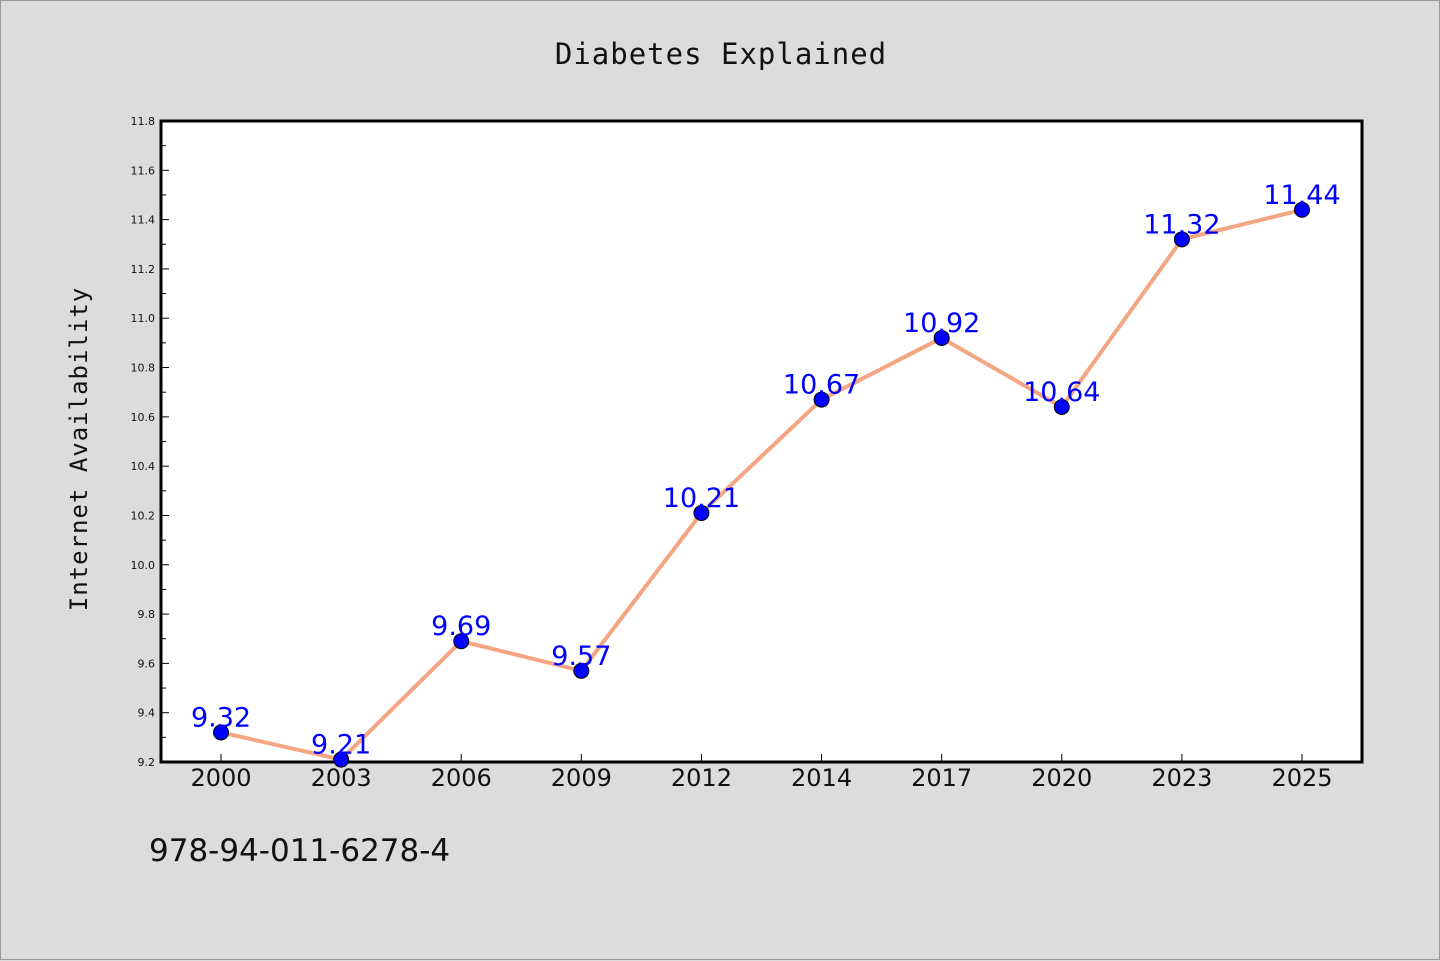 This screenshot has height=961, width=1440. I want to click on y-tick-label: 9.8, so click(147, 614).